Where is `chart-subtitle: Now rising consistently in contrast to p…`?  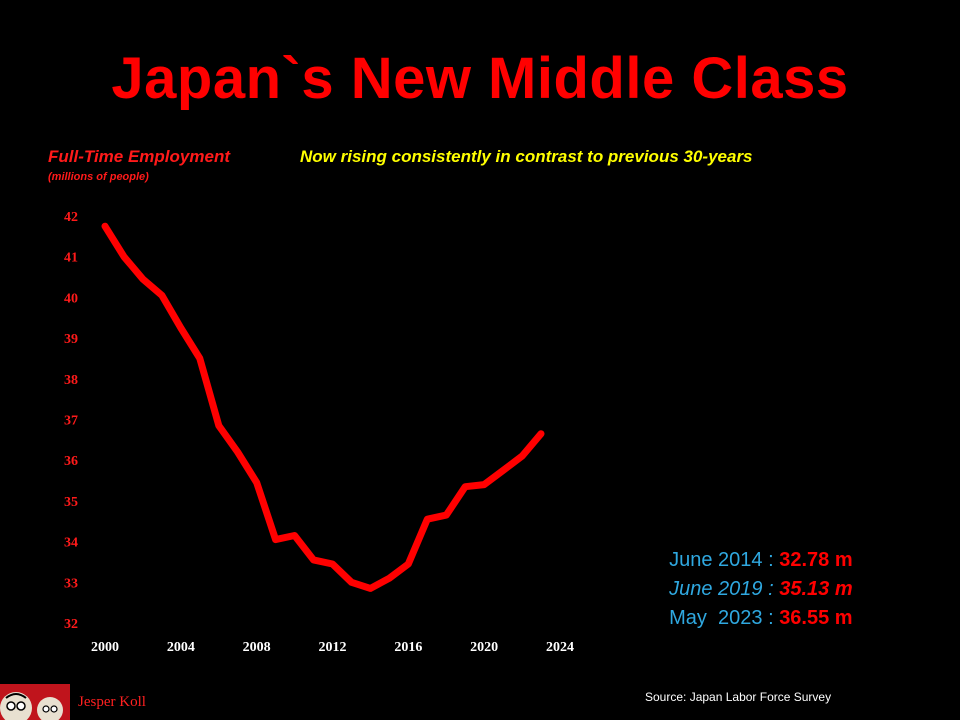
chart-subtitle: Now rising consistently in contrast to p… is located at coordinates (526, 156).